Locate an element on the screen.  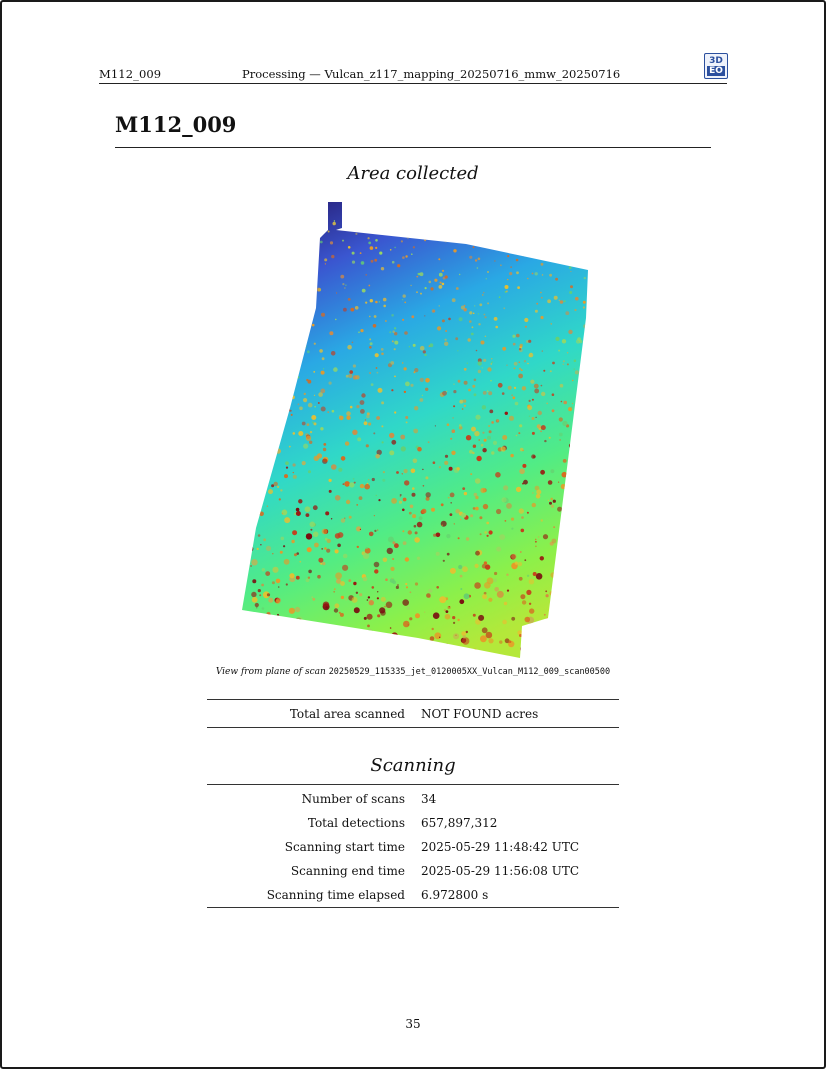
row-label: Scanning start time is located at coordinates (344, 847).